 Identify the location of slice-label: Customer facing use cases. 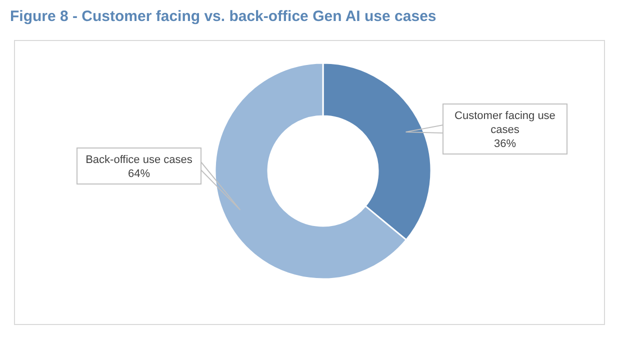
(505, 123).